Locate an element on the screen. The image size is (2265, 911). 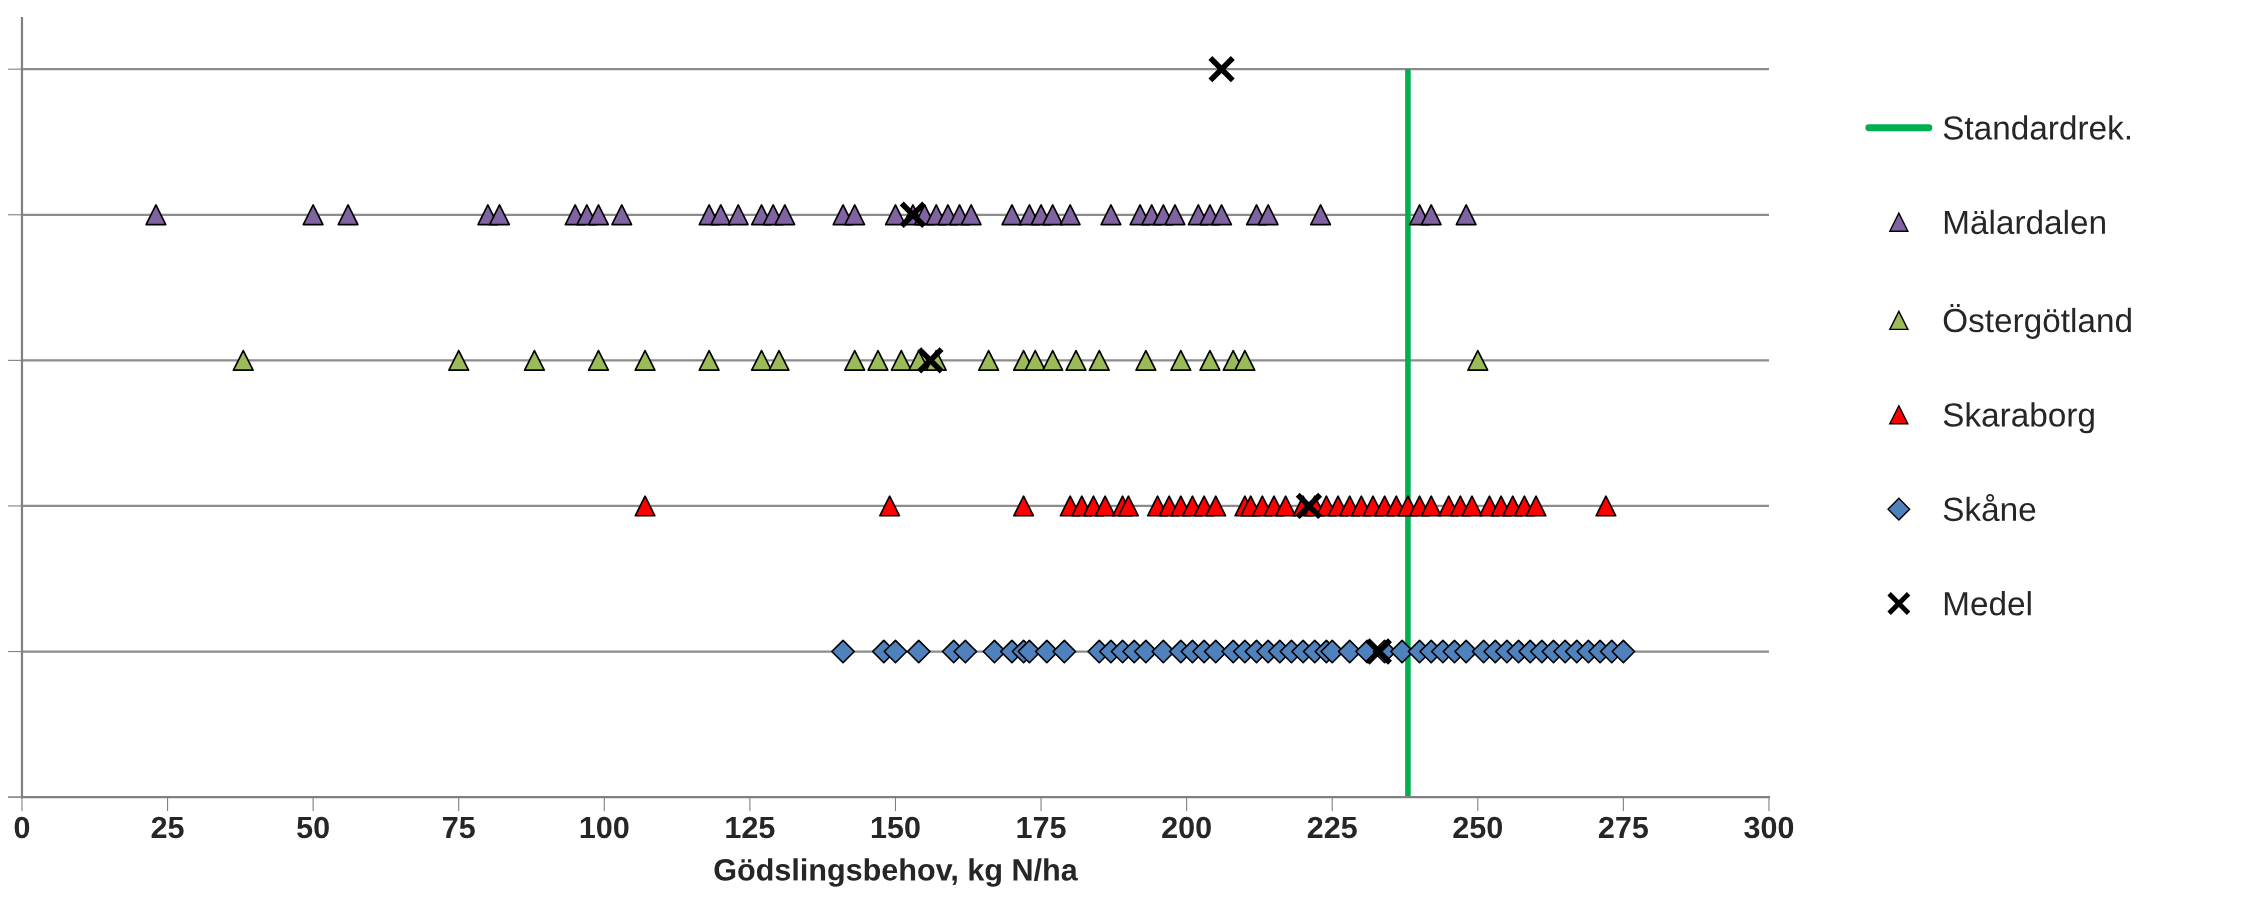
legend-label: Östergötland is located at coordinates (2037, 321).